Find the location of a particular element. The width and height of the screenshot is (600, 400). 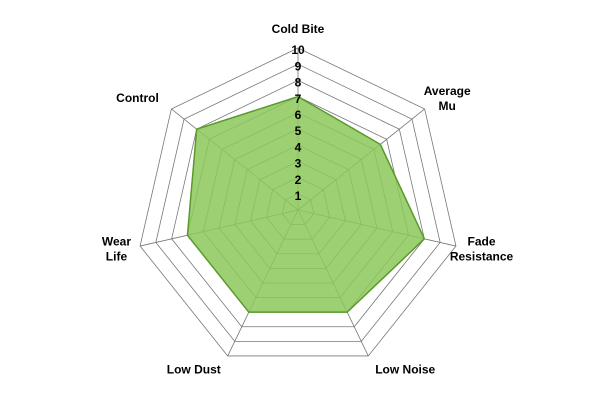

tick-label: 2 is located at coordinates (298, 180).